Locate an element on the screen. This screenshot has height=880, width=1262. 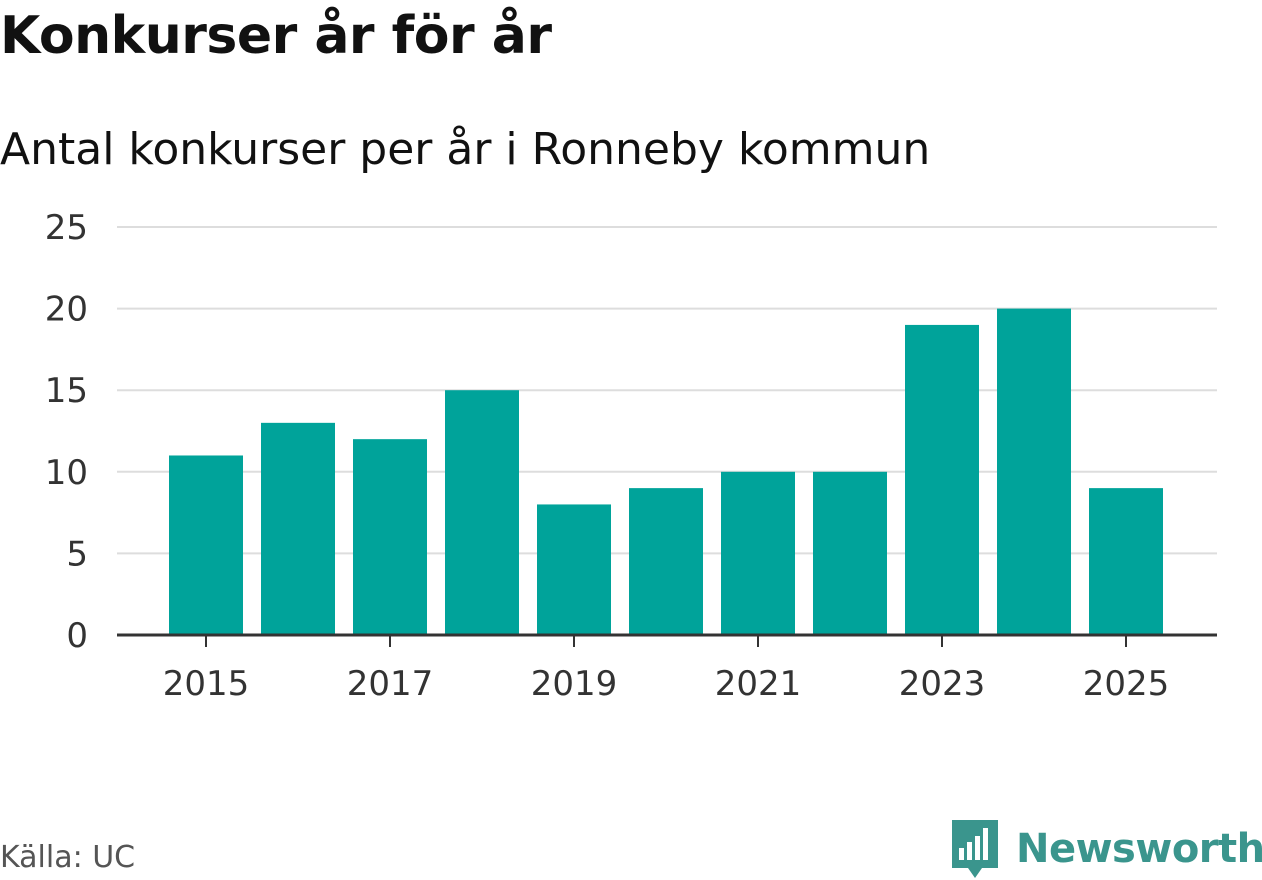
x-tick-label: 2023 is located at coordinates (942, 684).